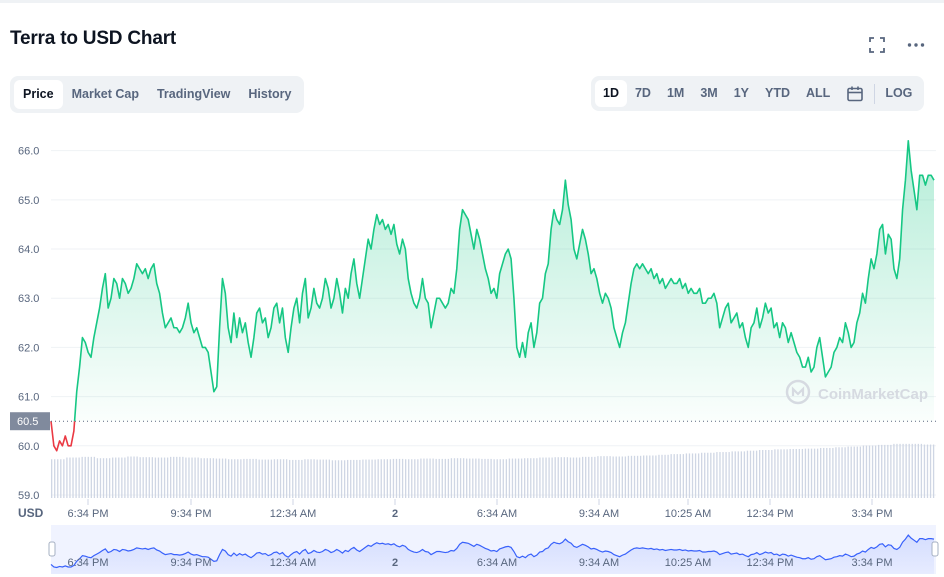 Image resolution: width=944 pixels, height=577 pixels. What do you see at coordinates (741, 93) in the screenshot?
I see `range-1y: 1Y` at bounding box center [741, 93].